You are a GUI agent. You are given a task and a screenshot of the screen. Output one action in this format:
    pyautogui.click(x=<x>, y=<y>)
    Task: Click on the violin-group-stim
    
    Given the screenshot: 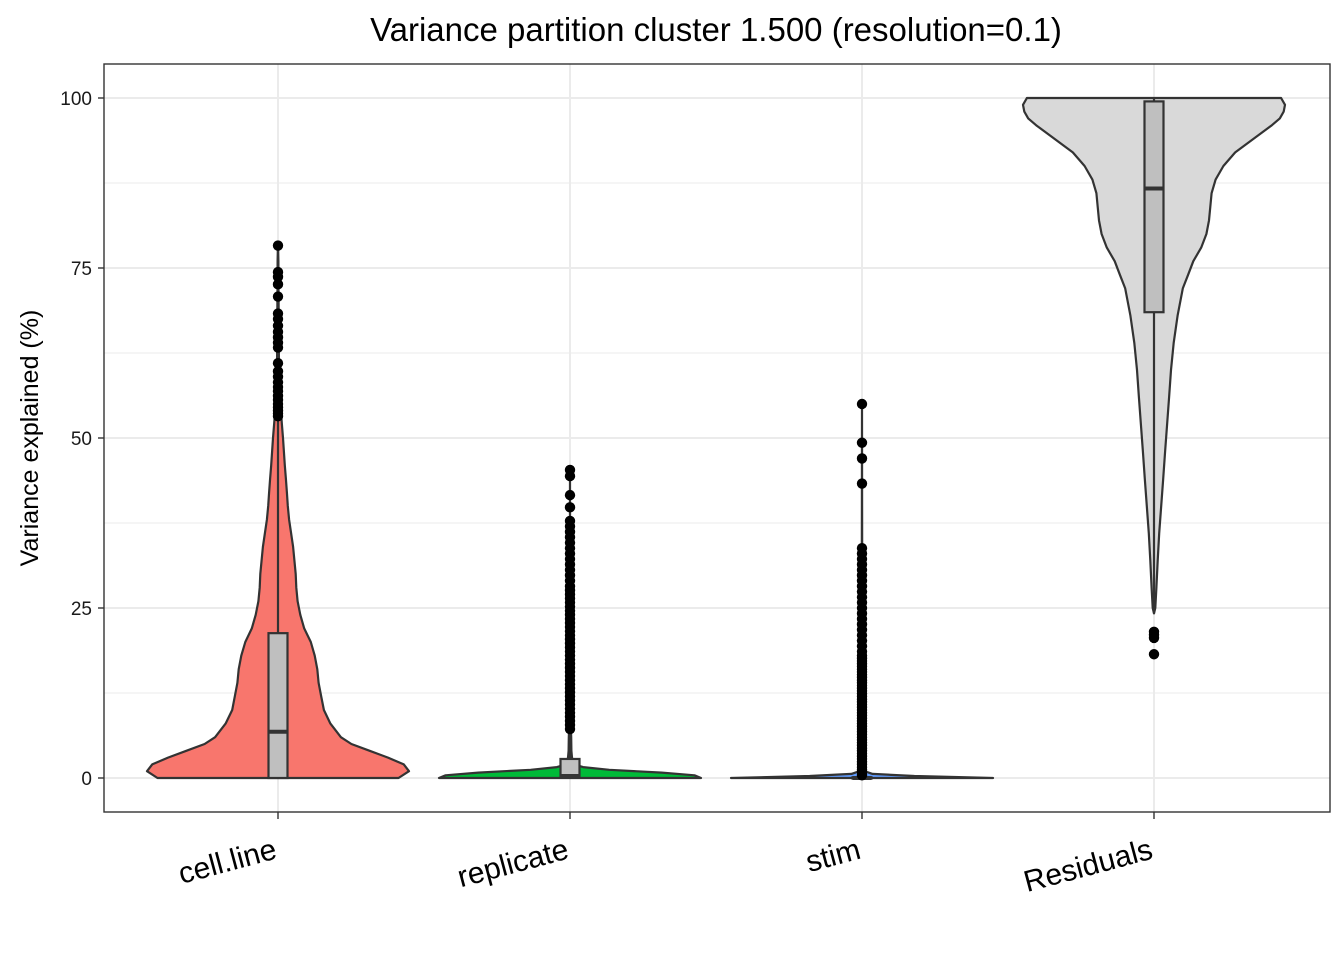 What is the action you would take?
    pyautogui.click(x=862, y=589)
    